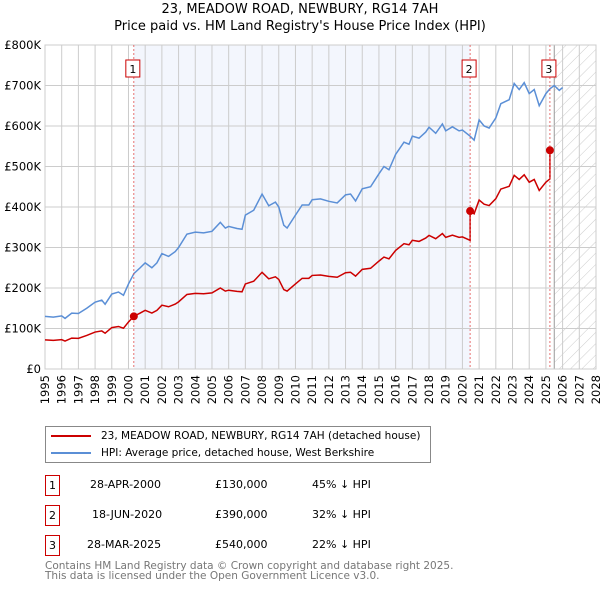  What do you see at coordinates (126, 484) in the screenshot?
I see `sale-date: 28-APR-2000` at bounding box center [126, 484].